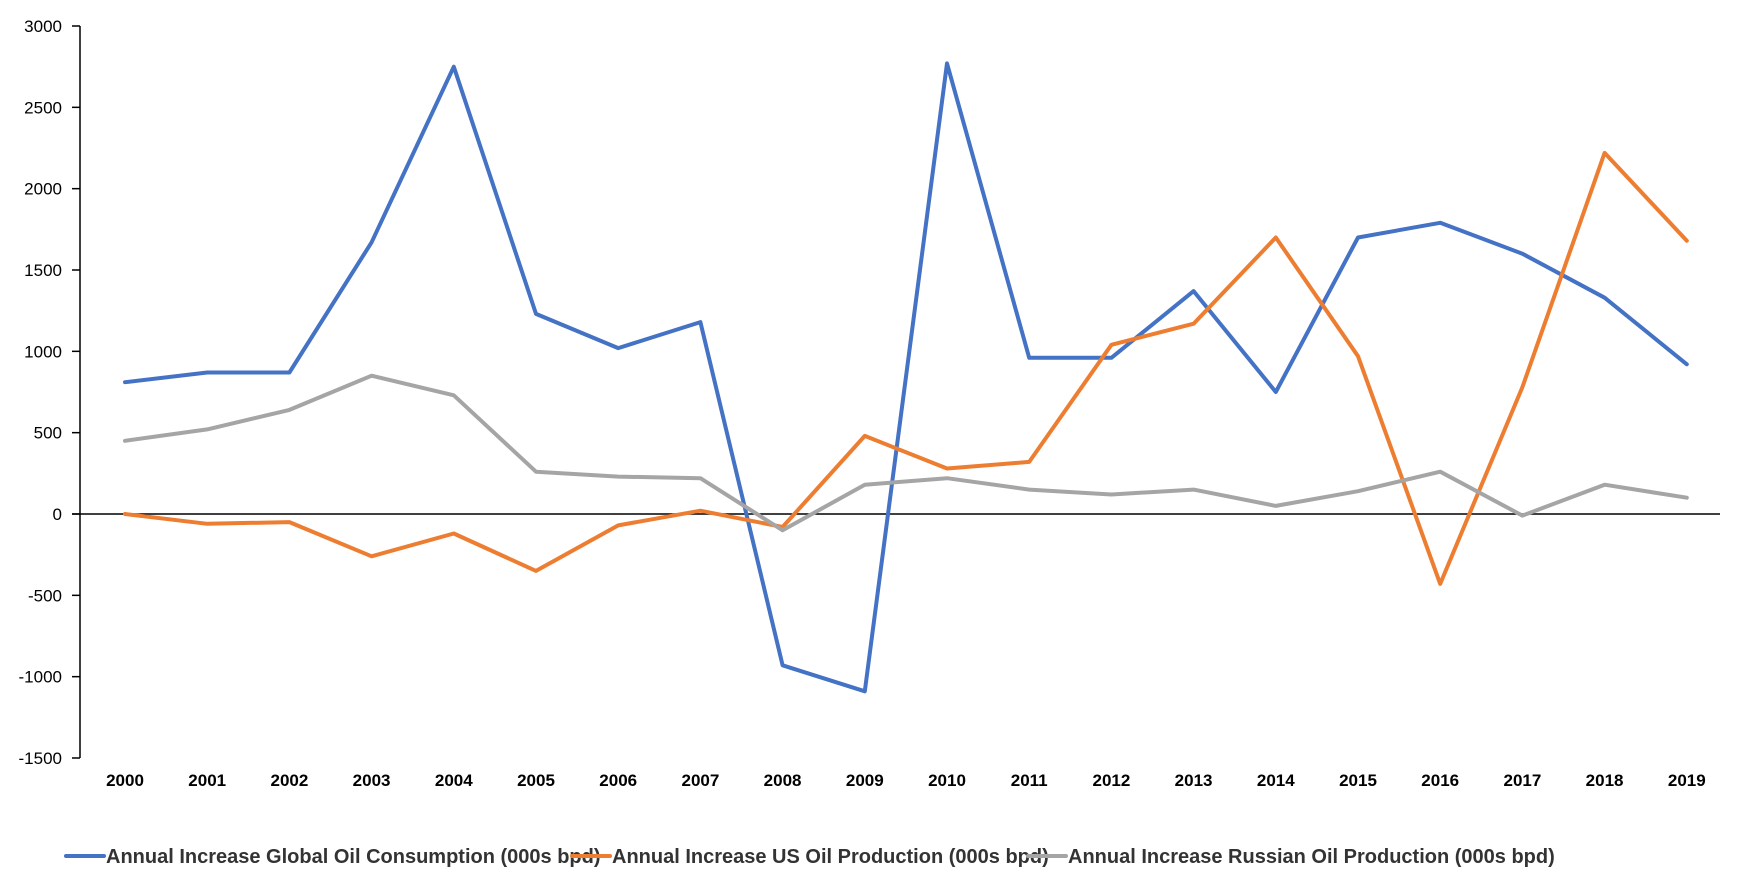 This screenshot has height=889, width=1742. Describe the element at coordinates (43, 26) in the screenshot. I see `y-tick-label: 3000` at that location.